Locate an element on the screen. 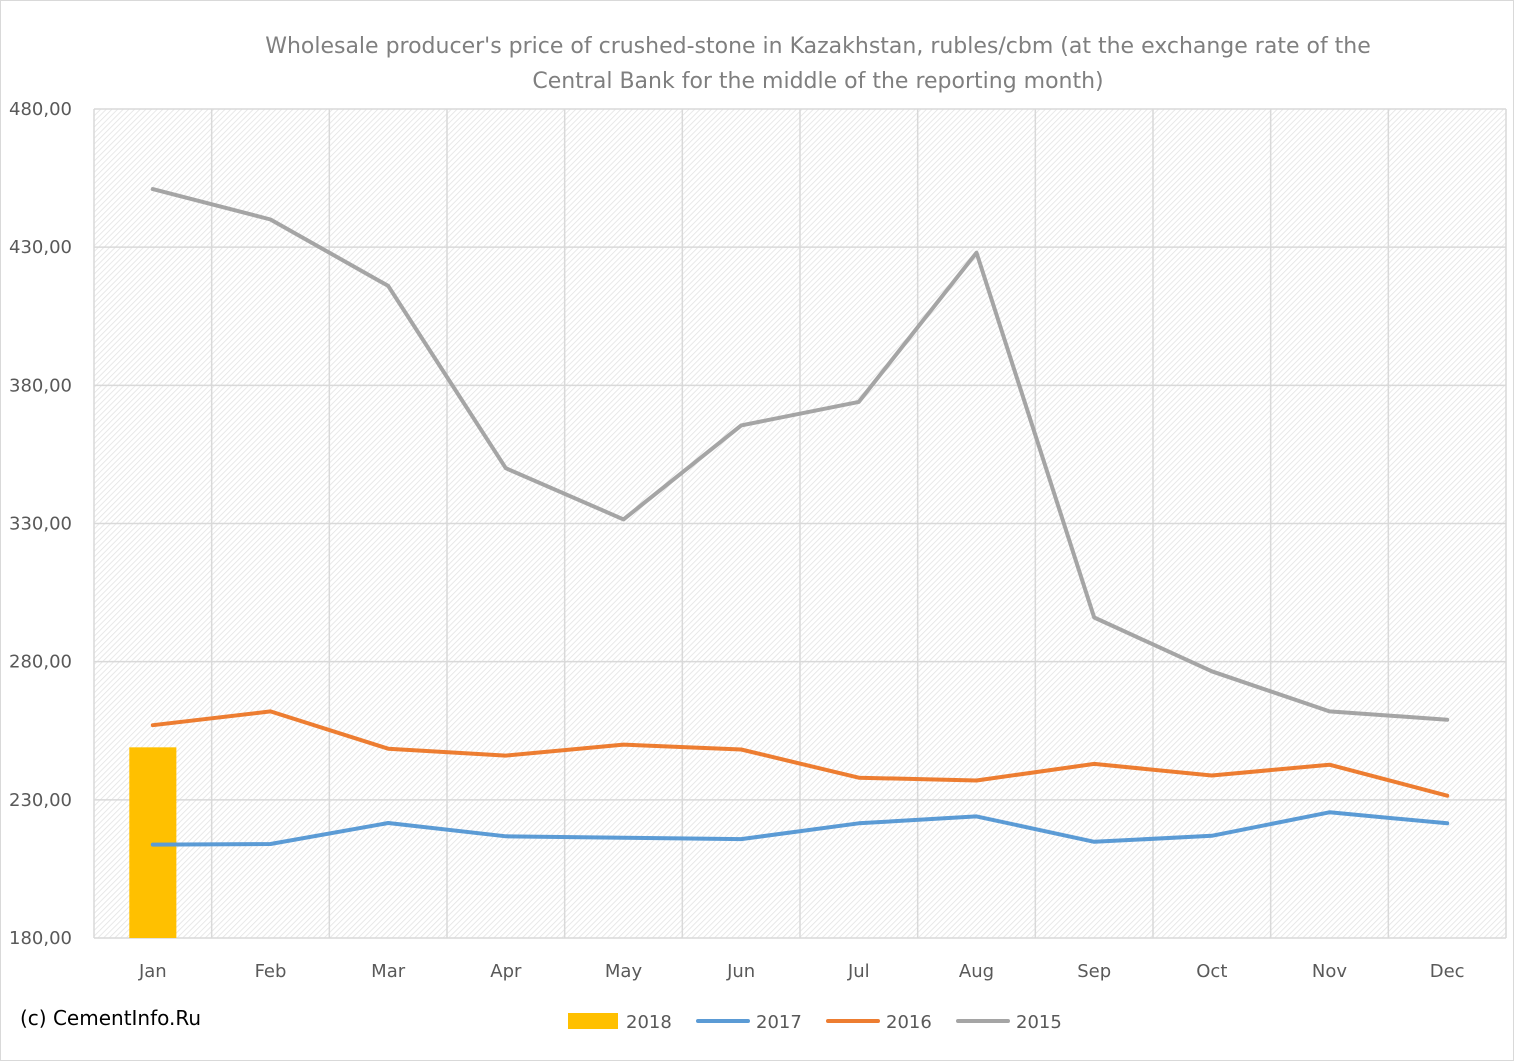  x-tick-label: Dec is located at coordinates (1447, 971).